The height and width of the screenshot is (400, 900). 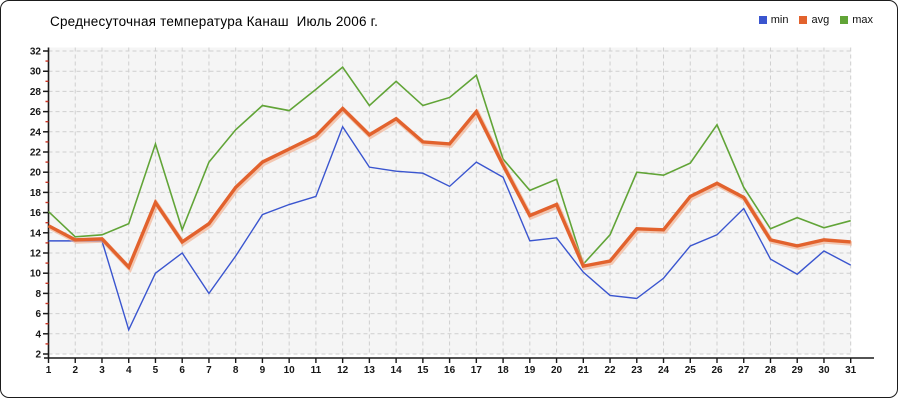 What do you see at coordinates (182, 370) in the screenshot?
I see `x-tick-label: 6` at bounding box center [182, 370].